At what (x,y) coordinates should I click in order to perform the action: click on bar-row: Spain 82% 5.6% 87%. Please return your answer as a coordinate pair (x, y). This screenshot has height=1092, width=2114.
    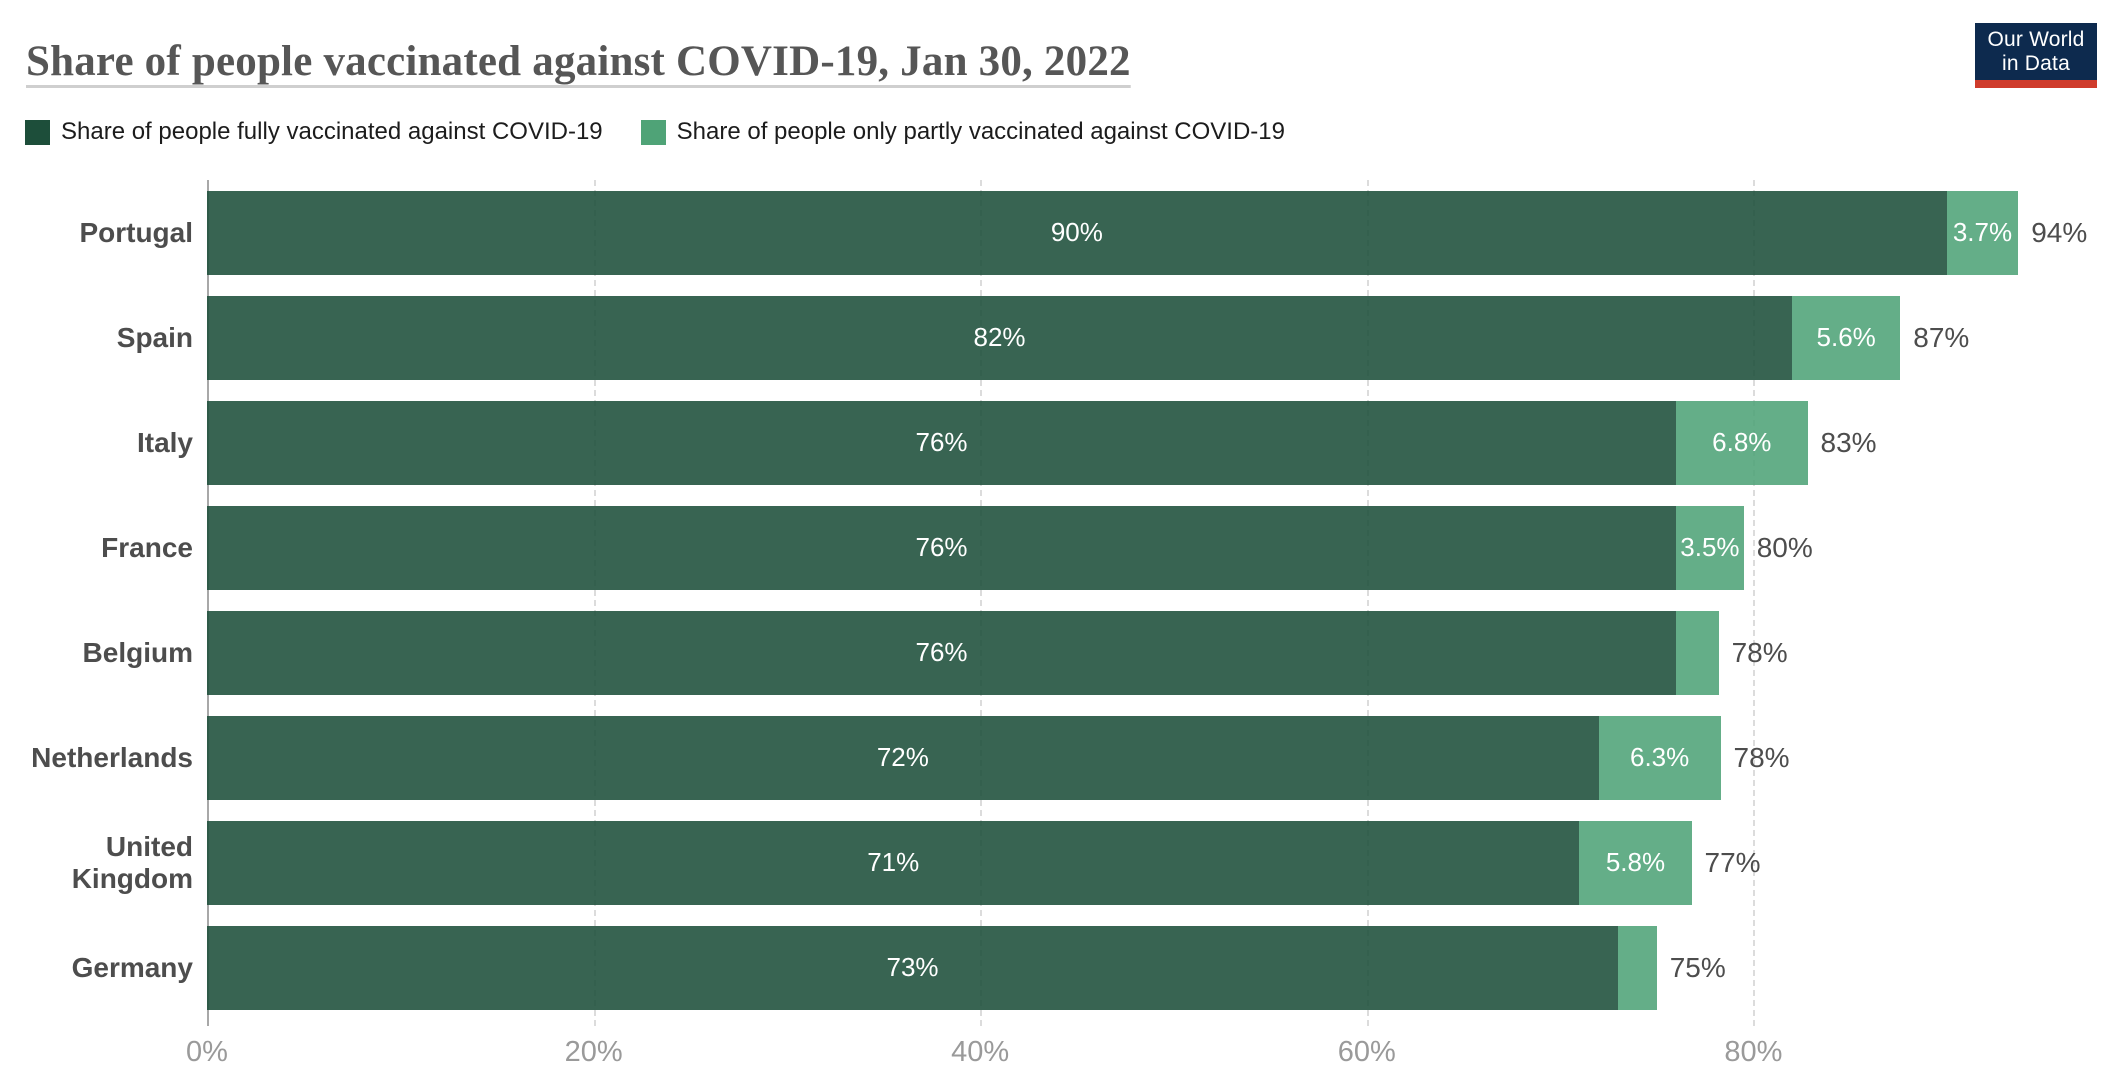
    Looking at the image, I should click on (1057, 337).